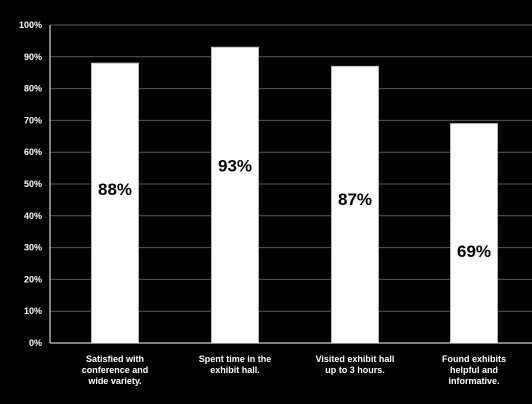 The image size is (532, 404). What do you see at coordinates (355, 199) in the screenshot?
I see `bar-data-label: 87%` at bounding box center [355, 199].